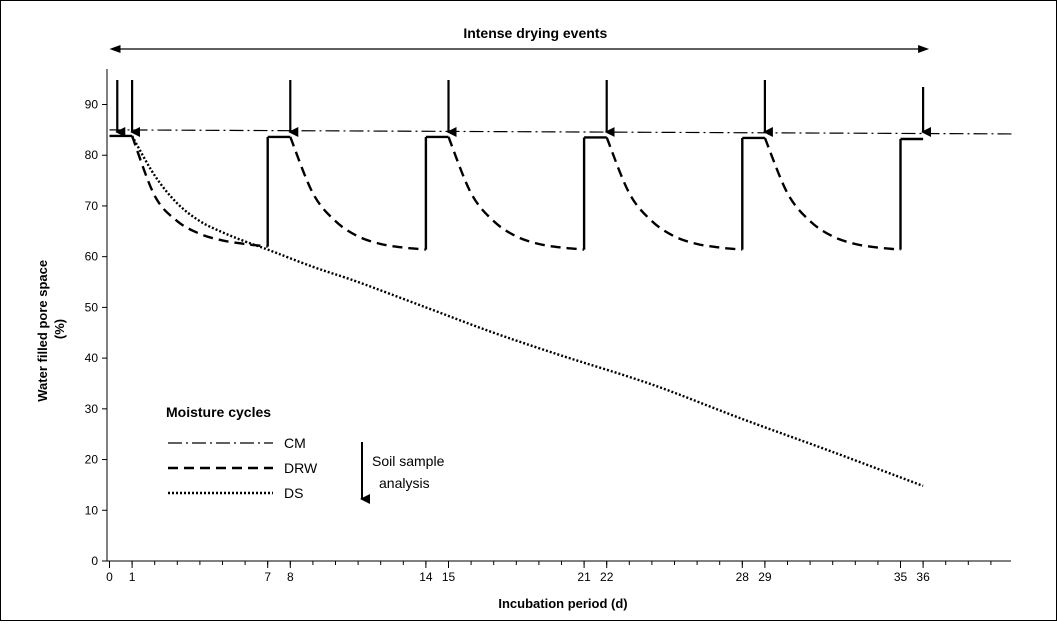  What do you see at coordinates (51, 328) in the screenshot?
I see `y-axis-label: Water filled pore space (%)` at bounding box center [51, 328].